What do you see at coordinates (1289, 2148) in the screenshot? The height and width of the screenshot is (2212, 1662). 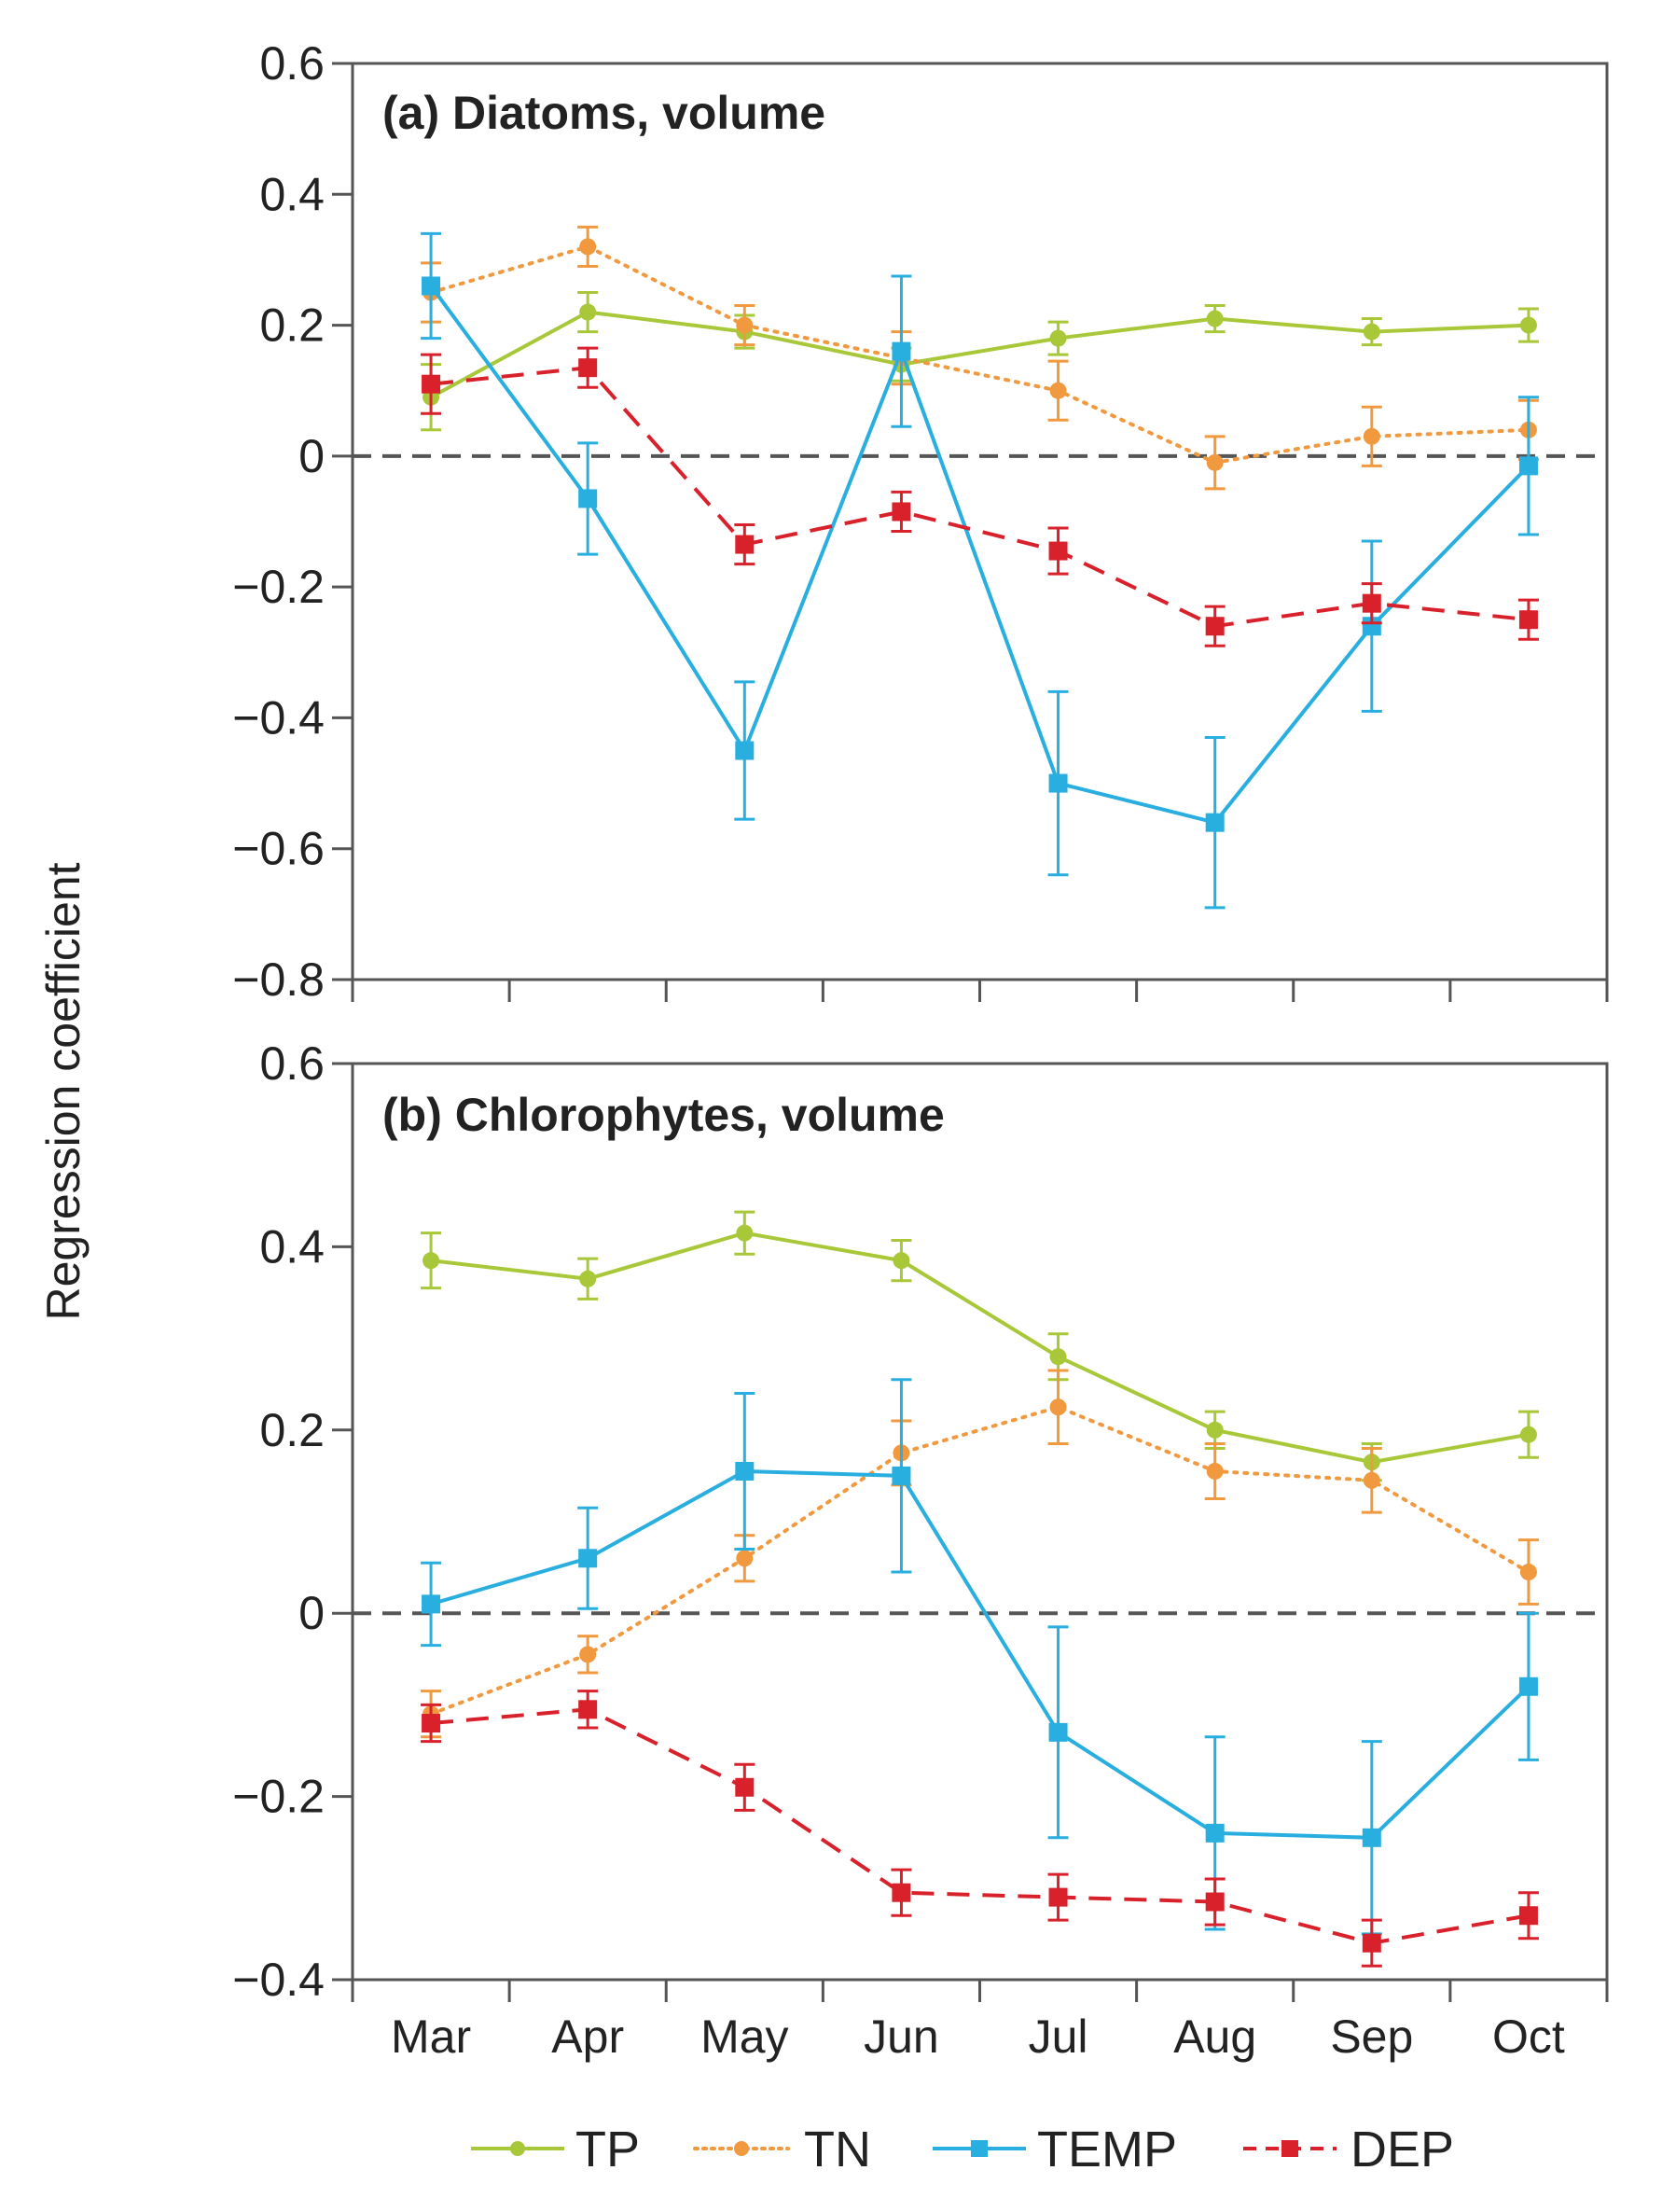 I see `legend-marker-dep` at bounding box center [1289, 2148].